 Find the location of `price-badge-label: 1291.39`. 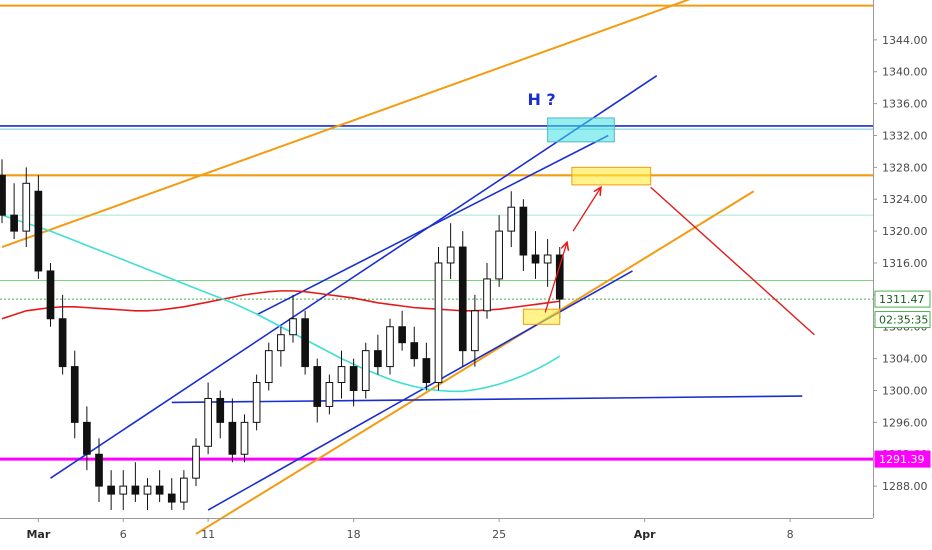

price-badge-label: 1291.39 is located at coordinates (902, 459).